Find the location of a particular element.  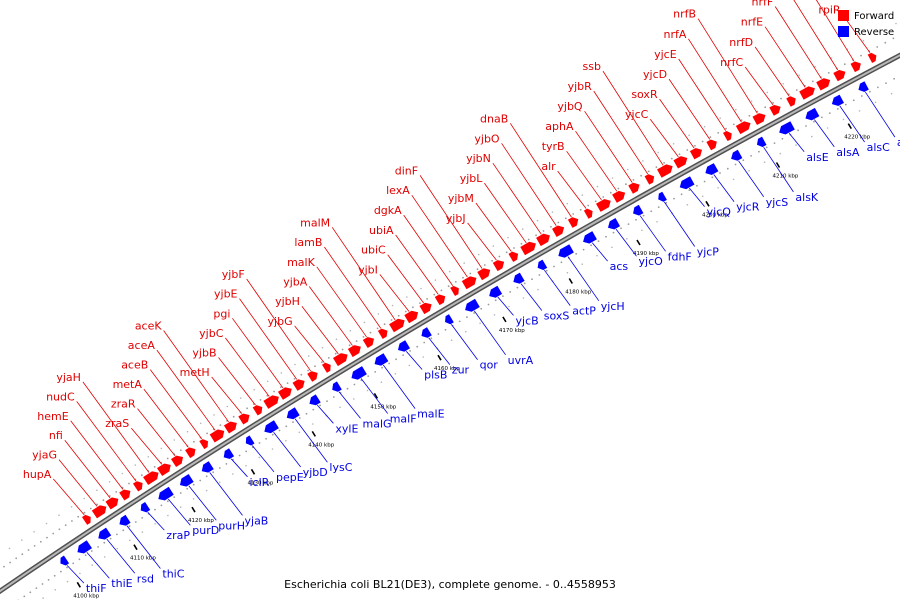

gene-label-pepE: pepE is located at coordinates (290, 477).